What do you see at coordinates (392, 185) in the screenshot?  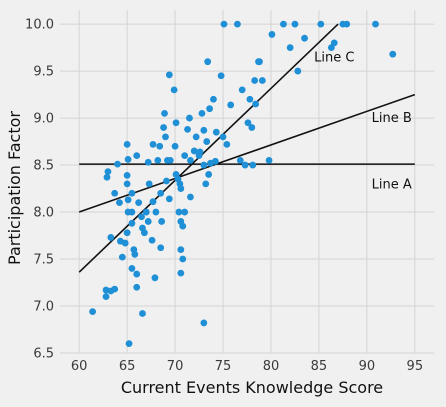 I see `line-a-label: Line A` at bounding box center [392, 185].